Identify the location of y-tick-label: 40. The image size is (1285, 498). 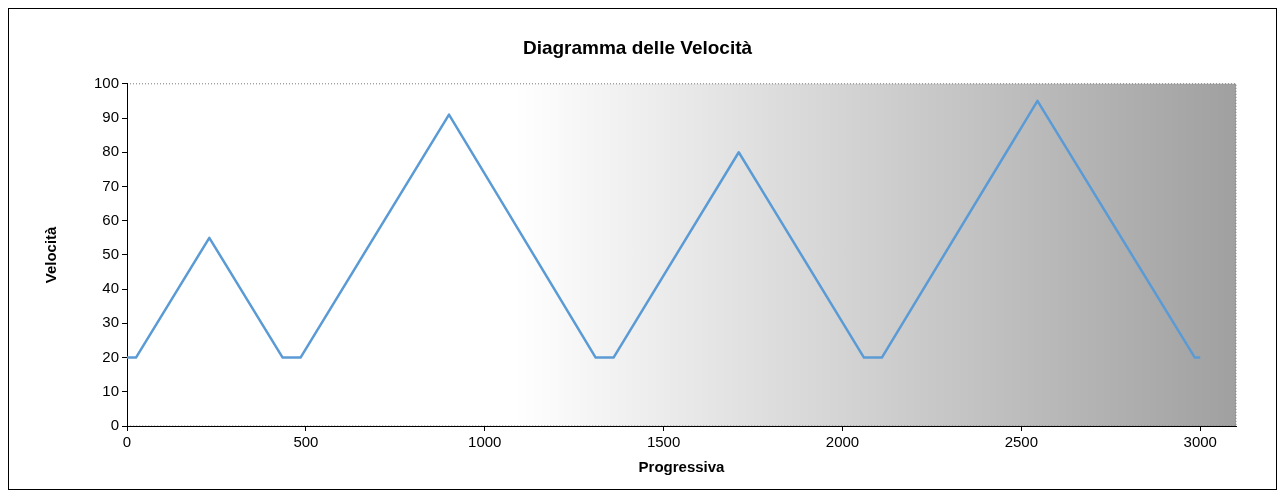
(111, 288).